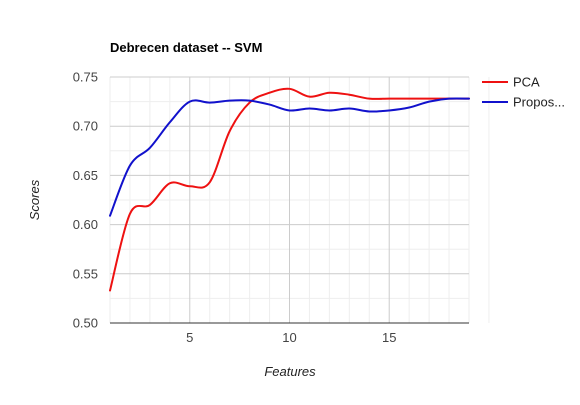 The image size is (580, 405). Describe the element at coordinates (389, 337) in the screenshot. I see `x-tick-label: 15` at that location.